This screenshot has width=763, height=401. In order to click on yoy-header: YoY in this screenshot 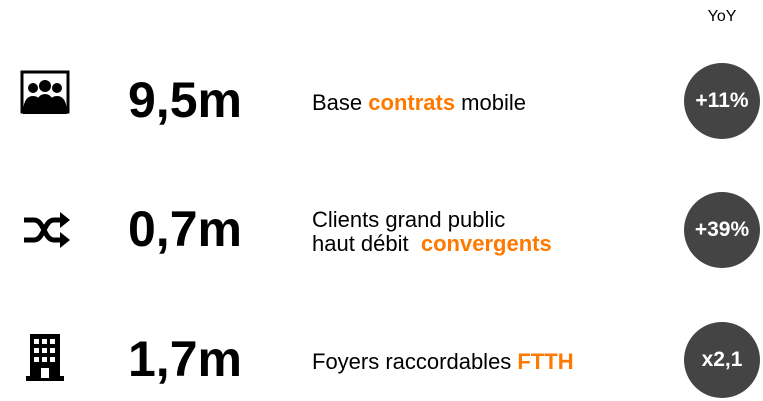, I will do `click(722, 16)`.